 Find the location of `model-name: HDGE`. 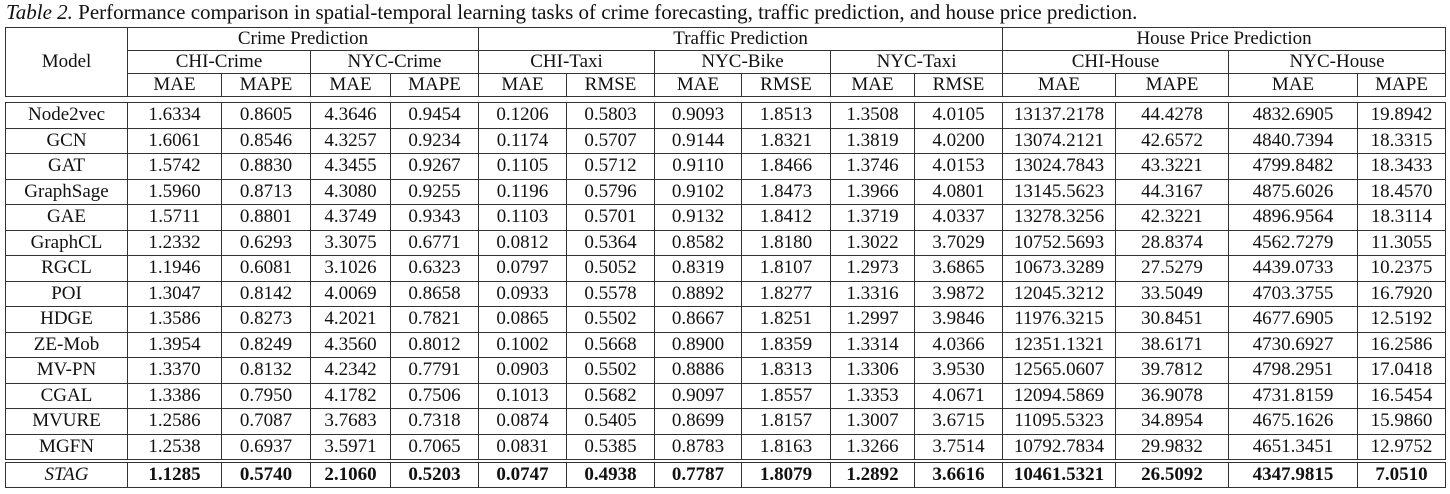

model-name: HDGE is located at coordinates (66, 319).